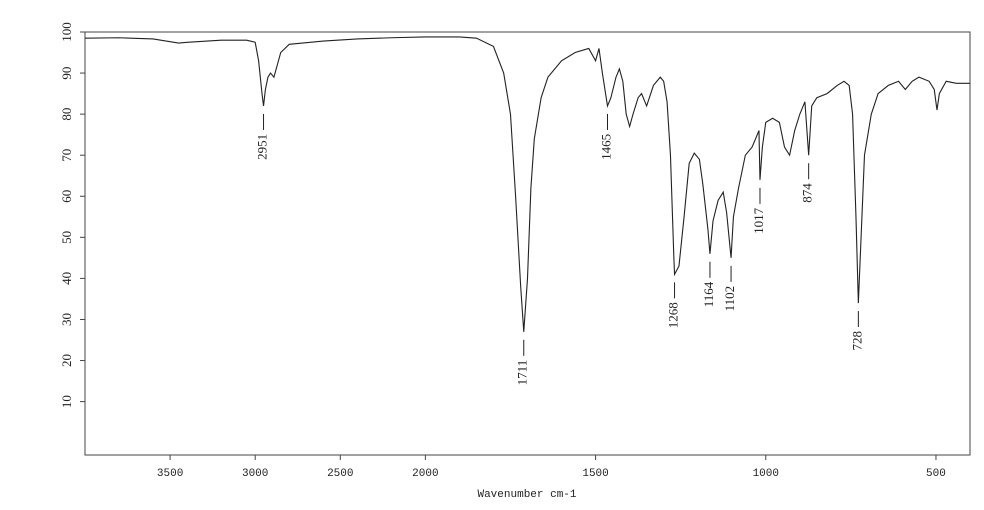 This screenshot has width=984, height=510. I want to click on x-tick-label: 3500, so click(170, 474).